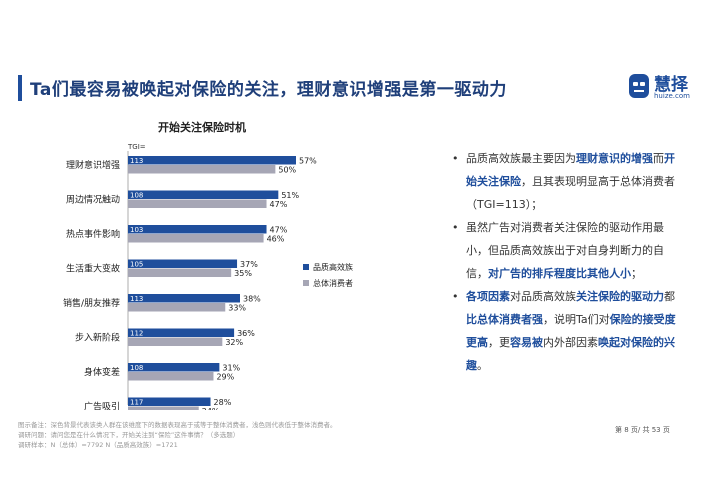 The width and height of the screenshot is (710, 502). Describe the element at coordinates (249, 264) in the screenshot. I see `data-label: 37%` at that location.